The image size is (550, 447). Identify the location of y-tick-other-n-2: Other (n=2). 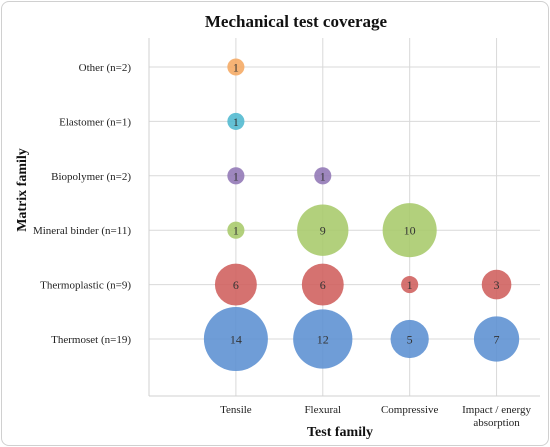
(105, 68).